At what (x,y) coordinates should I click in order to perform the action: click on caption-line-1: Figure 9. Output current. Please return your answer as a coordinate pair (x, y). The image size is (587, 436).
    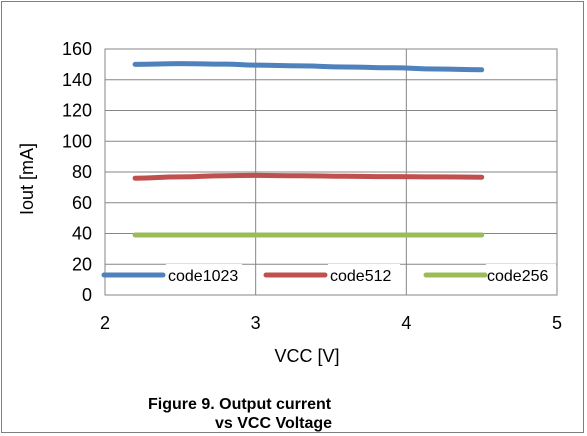
    Looking at the image, I should click on (240, 404).